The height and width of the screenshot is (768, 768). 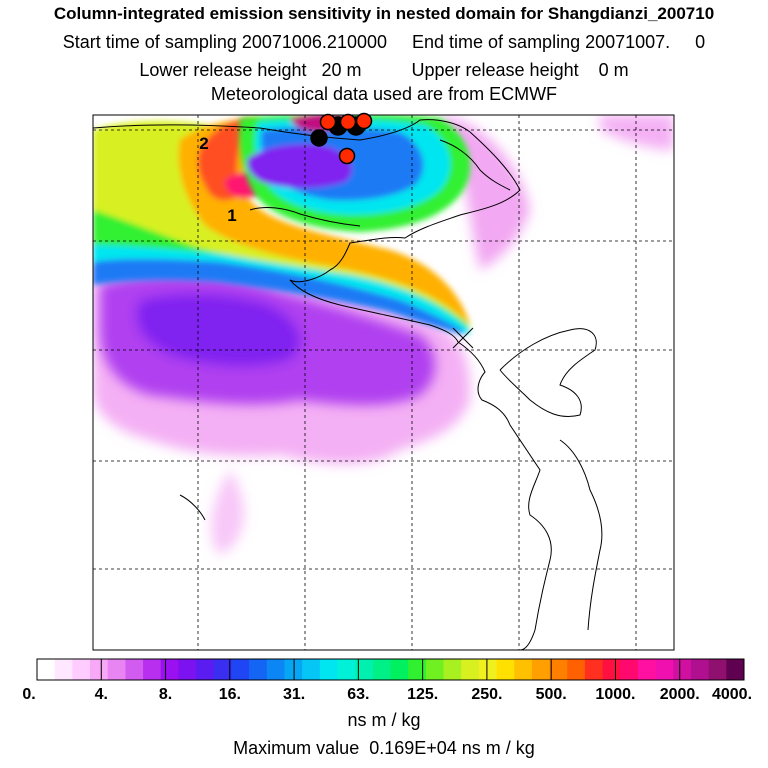 What do you see at coordinates (294, 694) in the screenshot?
I see `colorbar-tick-label: 31.` at bounding box center [294, 694].